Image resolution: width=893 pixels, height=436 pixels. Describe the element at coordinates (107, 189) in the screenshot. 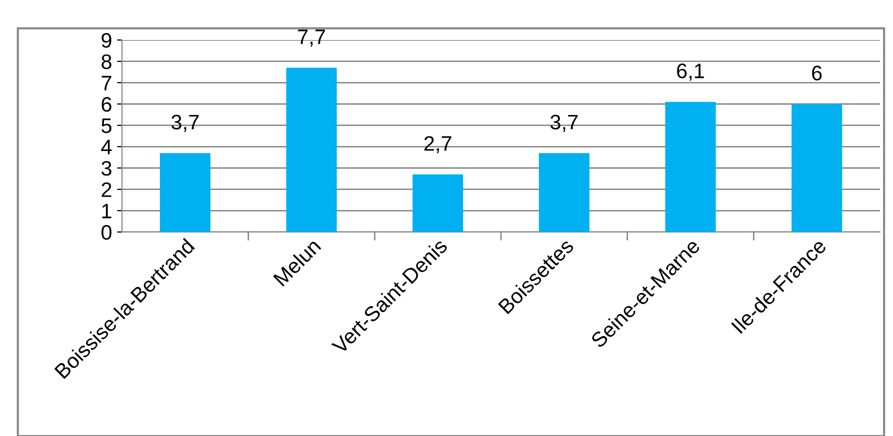

I see `y-tick-label: 2` at that location.